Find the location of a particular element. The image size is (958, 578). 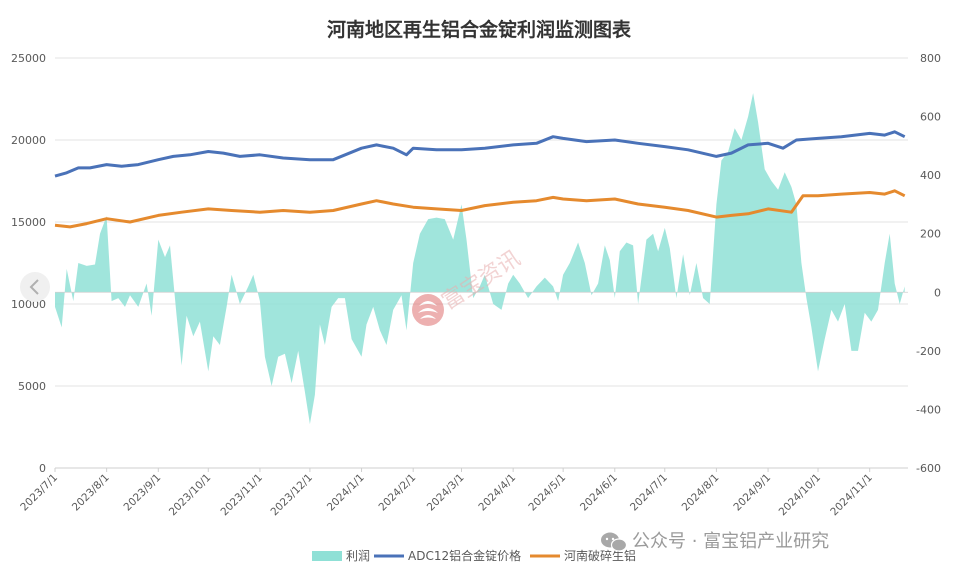

left-tick-label: 20000 is located at coordinates (28, 140).